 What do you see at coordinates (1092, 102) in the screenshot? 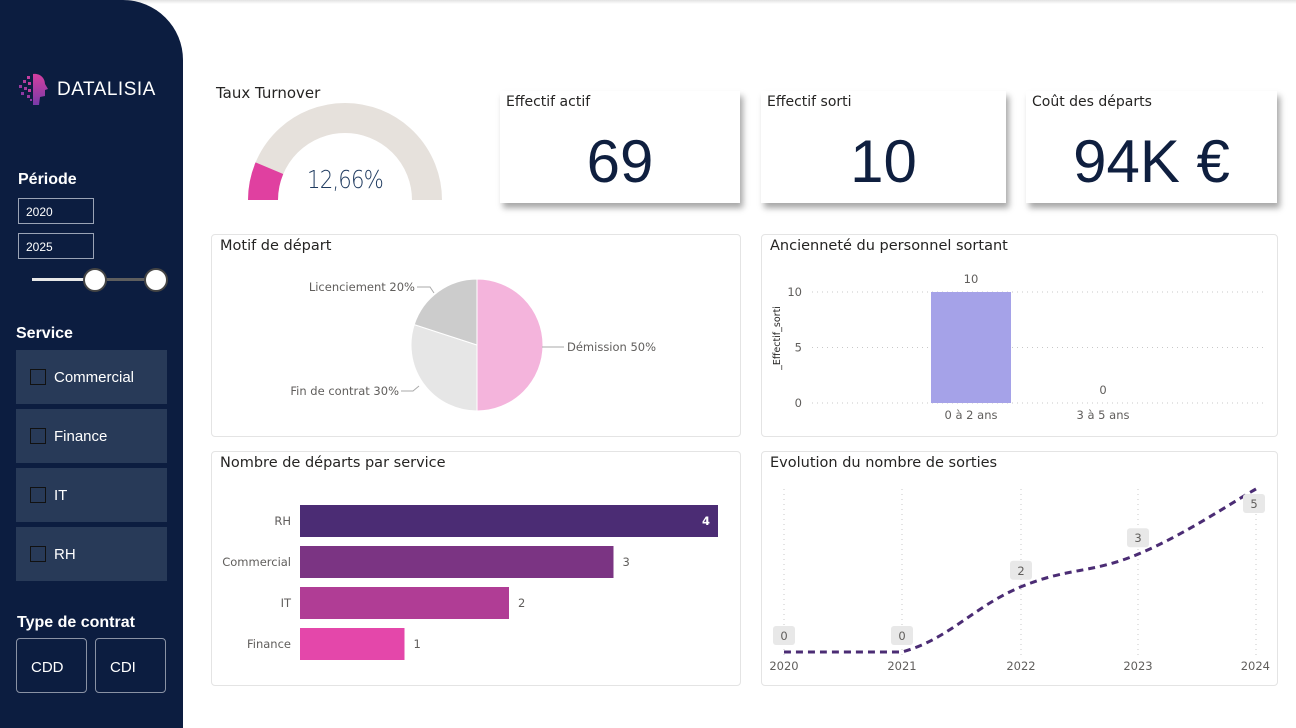
I see `kpi-title: Coût des départs` at bounding box center [1092, 102].